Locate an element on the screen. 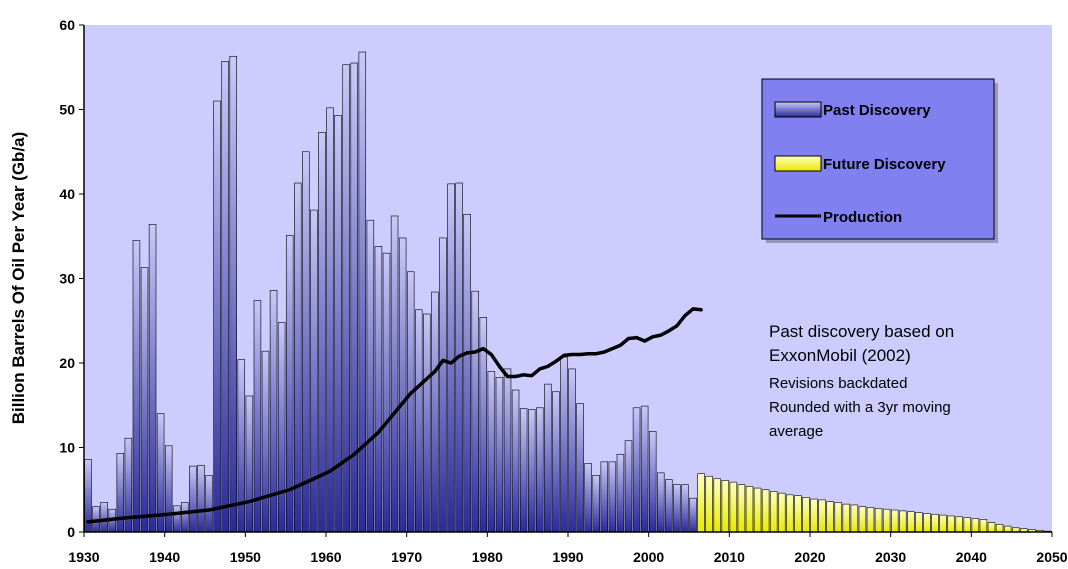 Image resolution: width=1068 pixels, height=569 pixels. future-discovery-bar-2039 is located at coordinates (967, 525).